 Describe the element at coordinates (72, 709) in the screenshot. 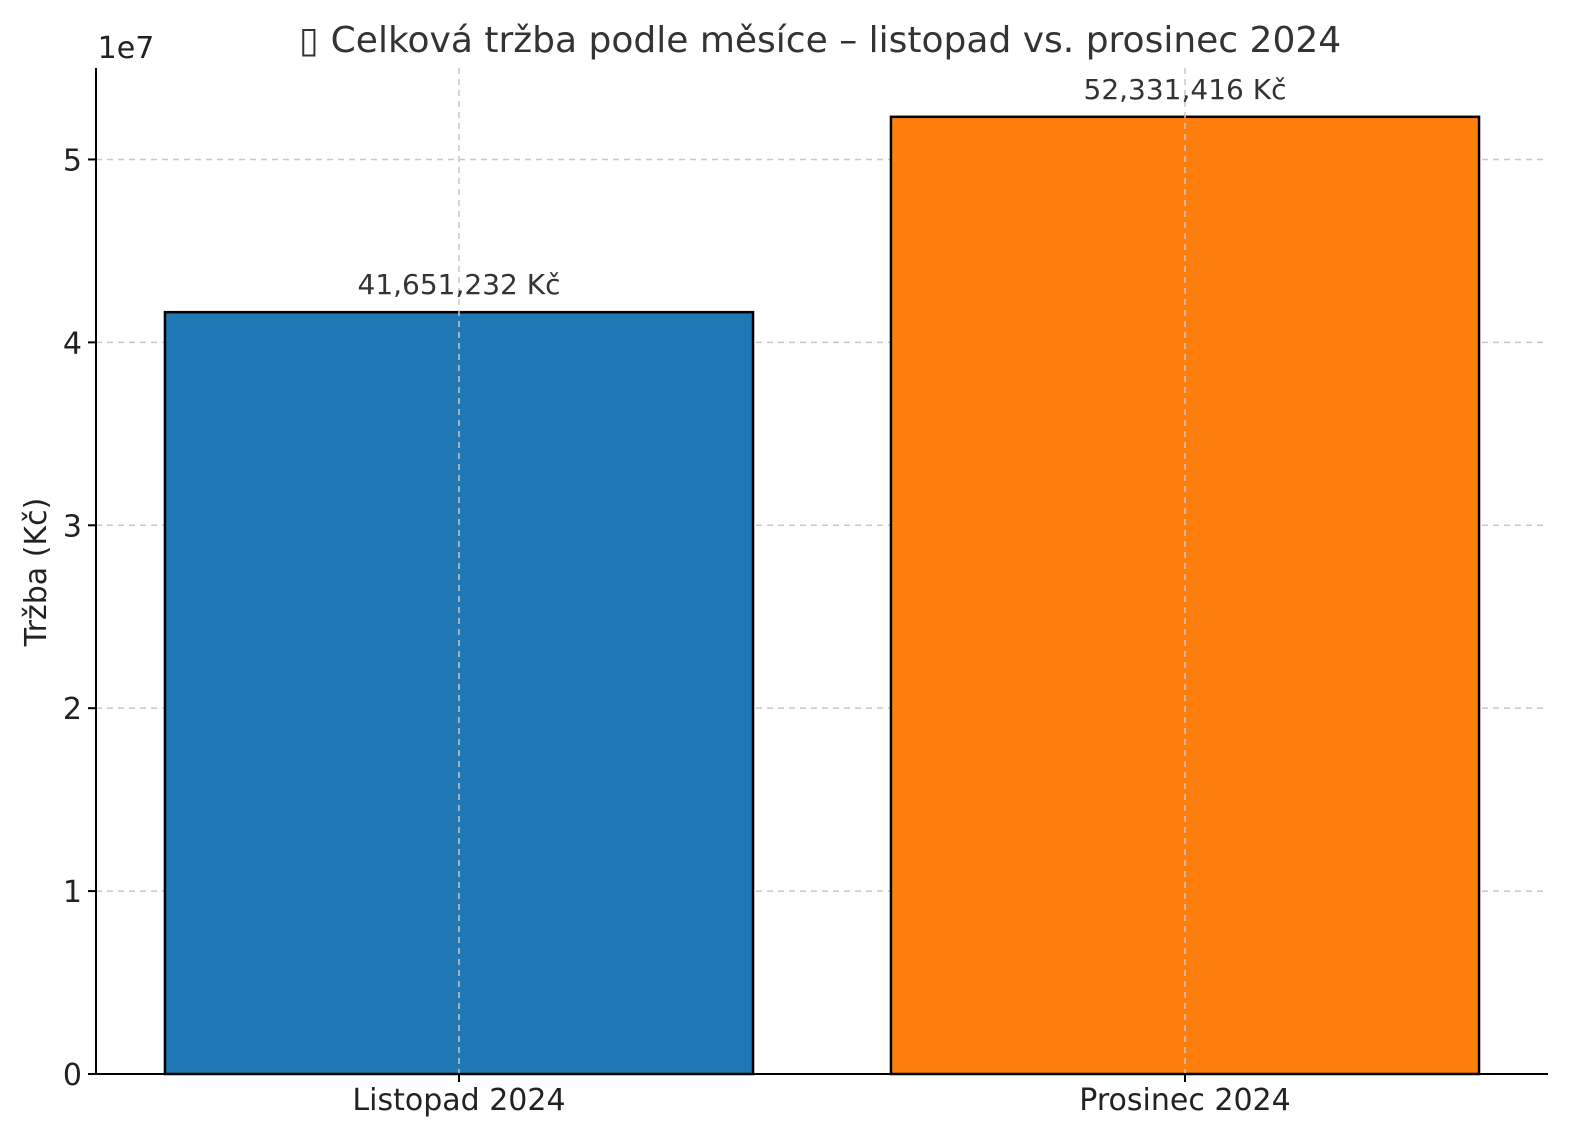

I see `y-tick-label: 2` at that location.